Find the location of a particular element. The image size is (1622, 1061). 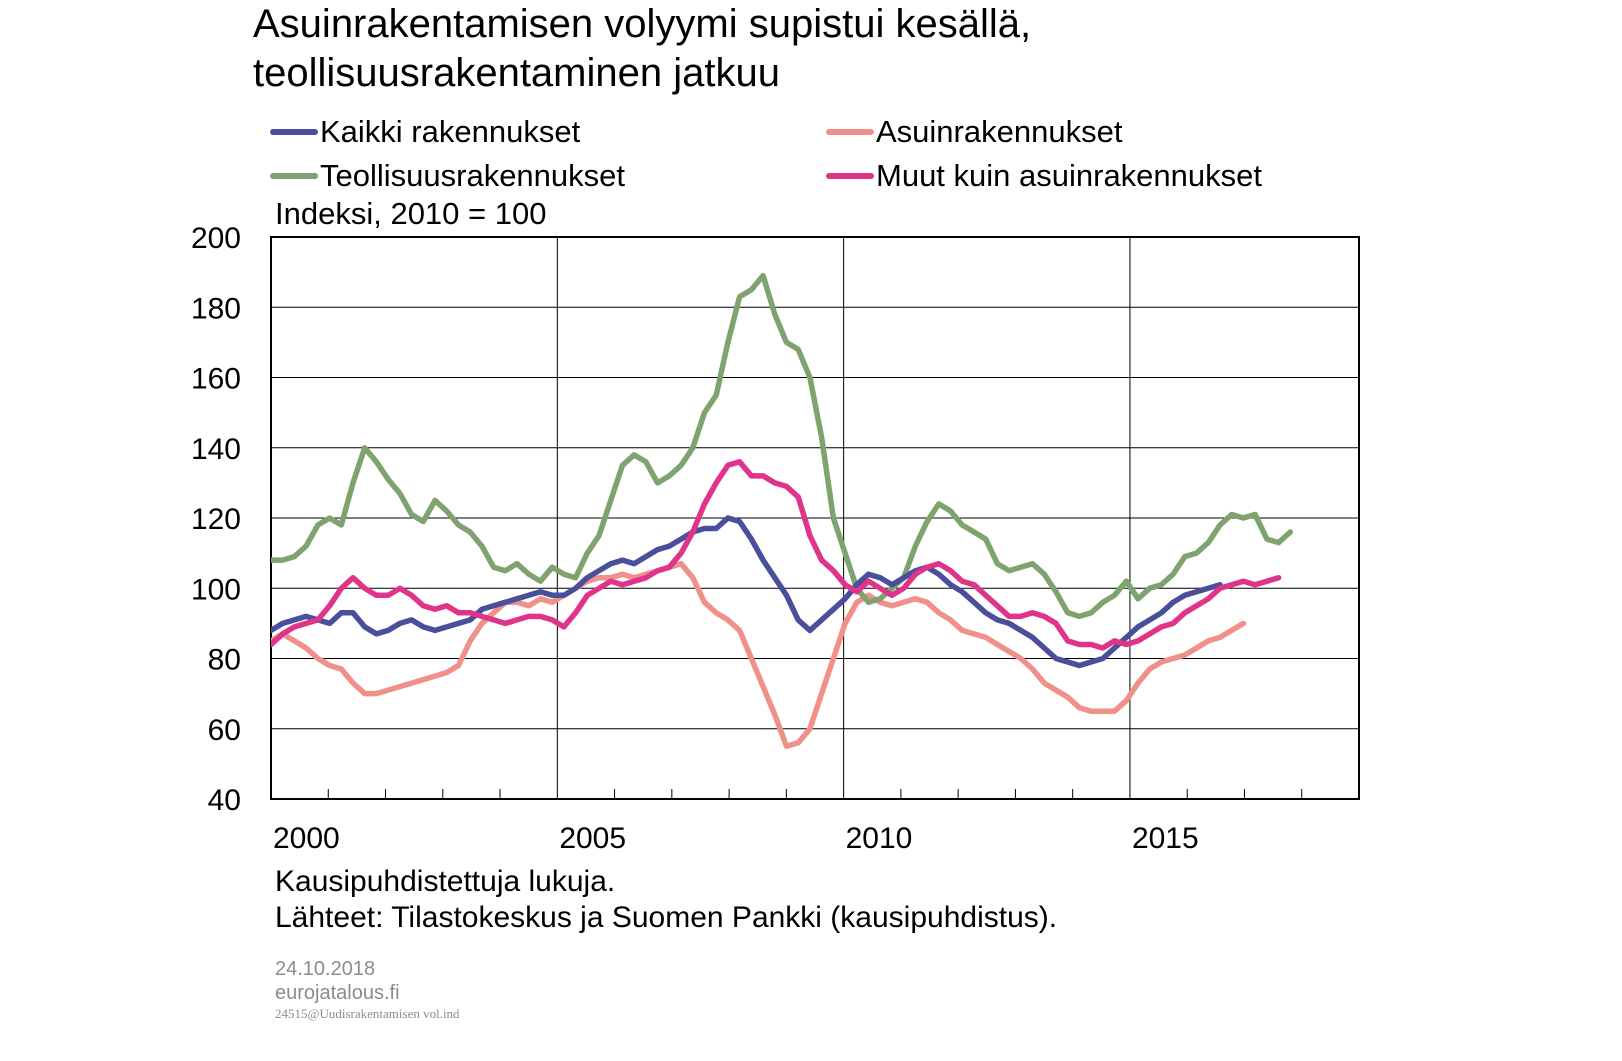

x-tick-label-2000: 2000 is located at coordinates (306, 838).